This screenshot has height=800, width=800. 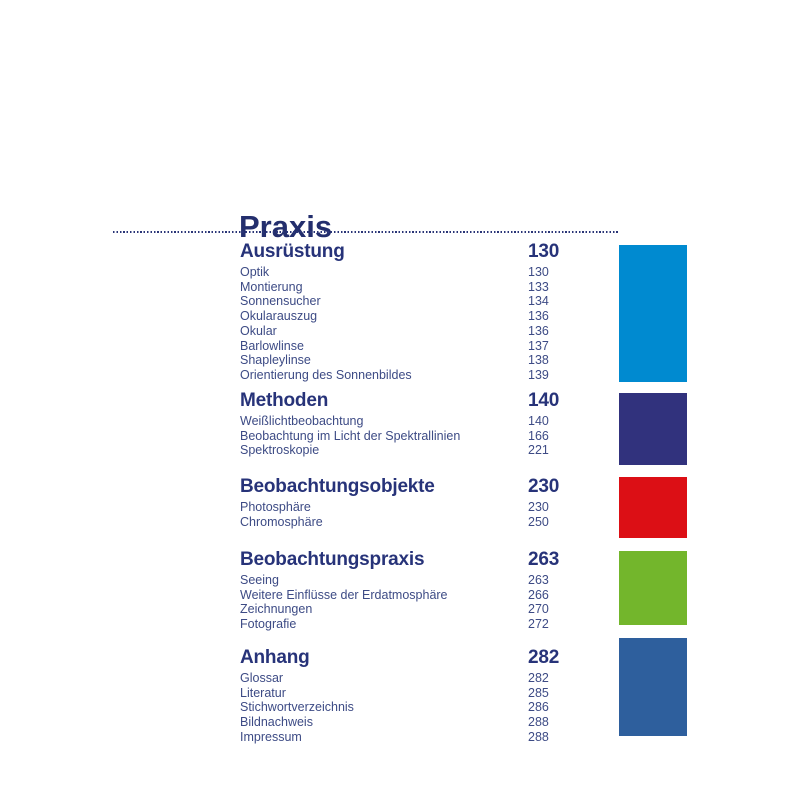 I want to click on toc-section-title: Methoden, so click(x=284, y=400).